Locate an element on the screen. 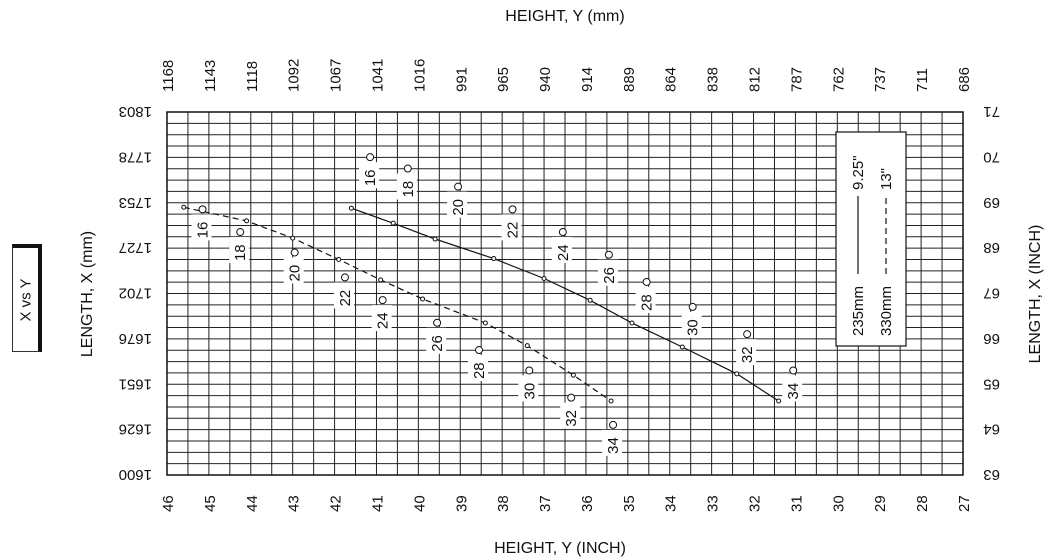 The height and width of the screenshot is (558, 1046). bottom-tick-label: 36 is located at coordinates (587, 503).